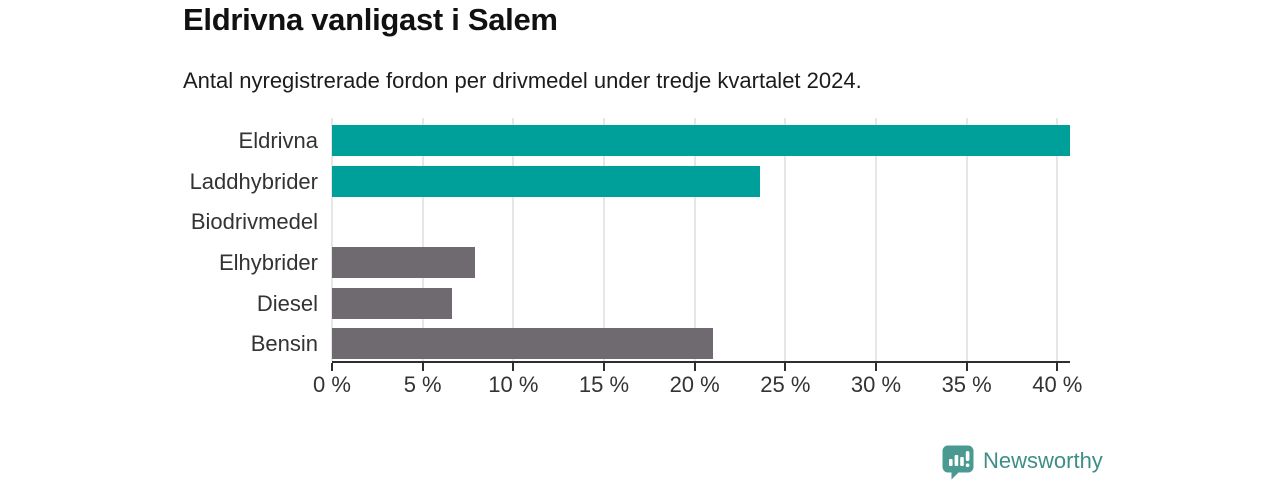 This screenshot has width=1280, height=480. What do you see at coordinates (1043, 460) in the screenshot?
I see `newsworthy-logo-text: Newsworthy` at bounding box center [1043, 460].